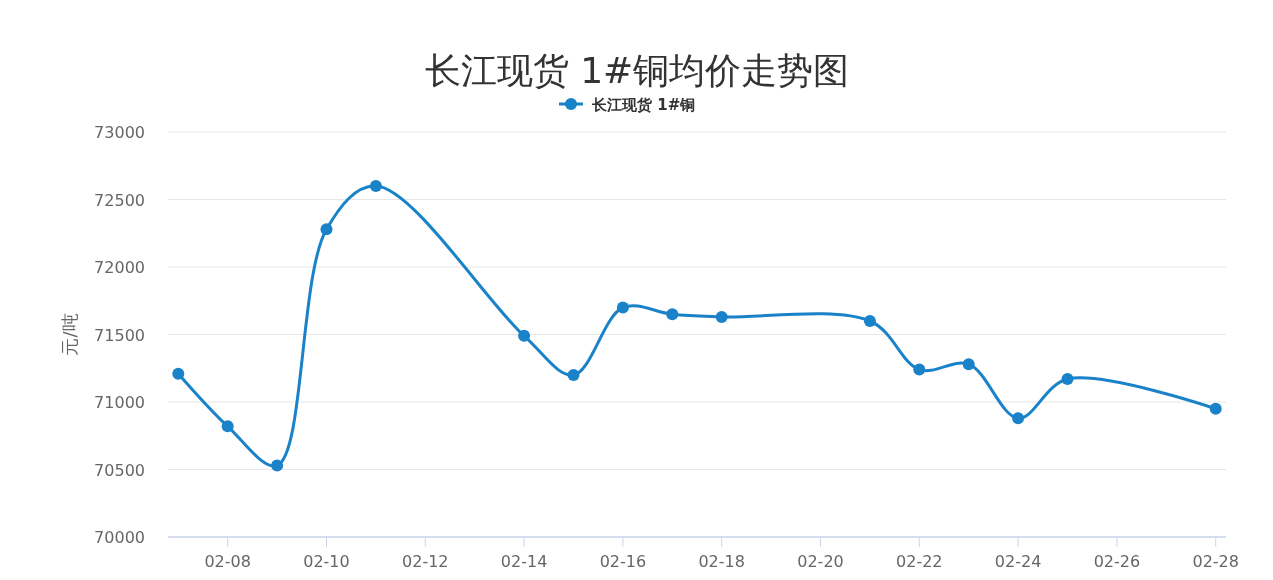 This screenshot has width=1273, height=580. What do you see at coordinates (919, 561) in the screenshot?
I see `x-tick-label: 02-22` at bounding box center [919, 561].